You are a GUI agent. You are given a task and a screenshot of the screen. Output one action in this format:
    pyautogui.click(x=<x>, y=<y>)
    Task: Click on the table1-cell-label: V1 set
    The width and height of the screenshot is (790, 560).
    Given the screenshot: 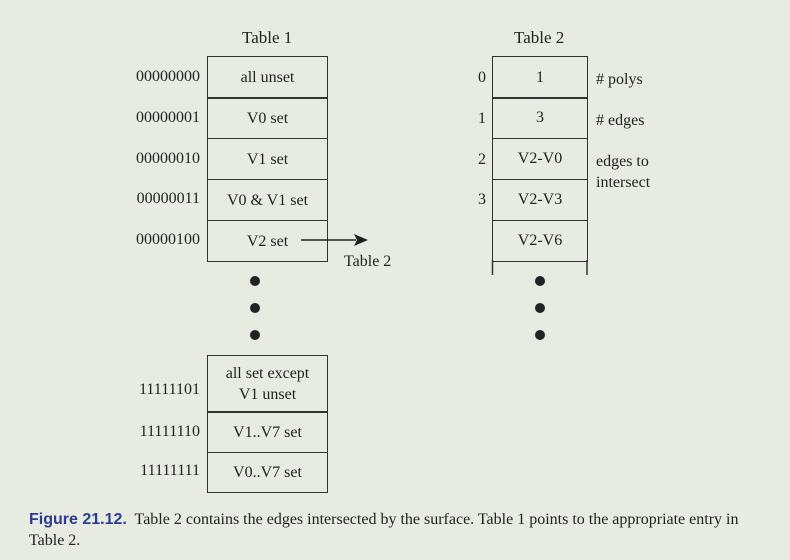 What is the action you would take?
    pyautogui.click(x=267, y=159)
    